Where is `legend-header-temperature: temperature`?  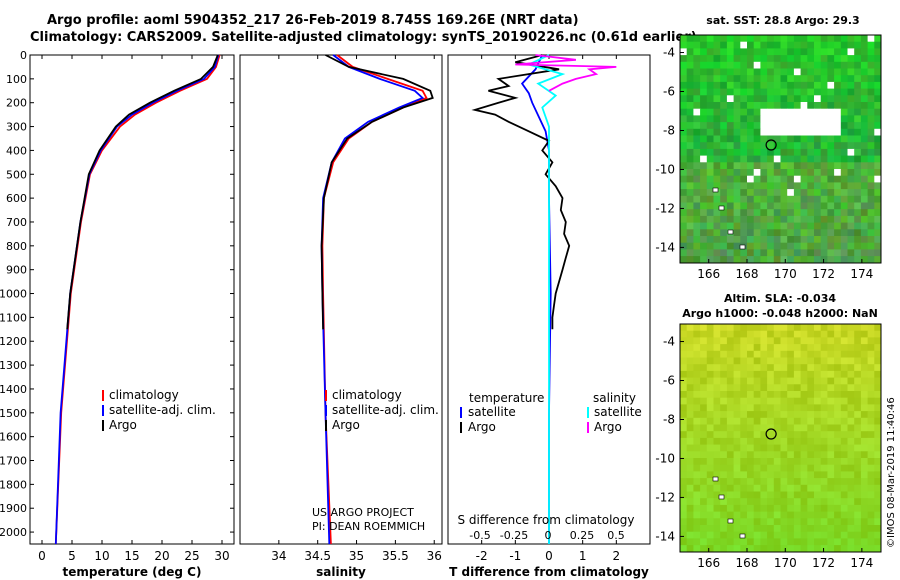 legend-header-temperature: temperature is located at coordinates (506, 398).